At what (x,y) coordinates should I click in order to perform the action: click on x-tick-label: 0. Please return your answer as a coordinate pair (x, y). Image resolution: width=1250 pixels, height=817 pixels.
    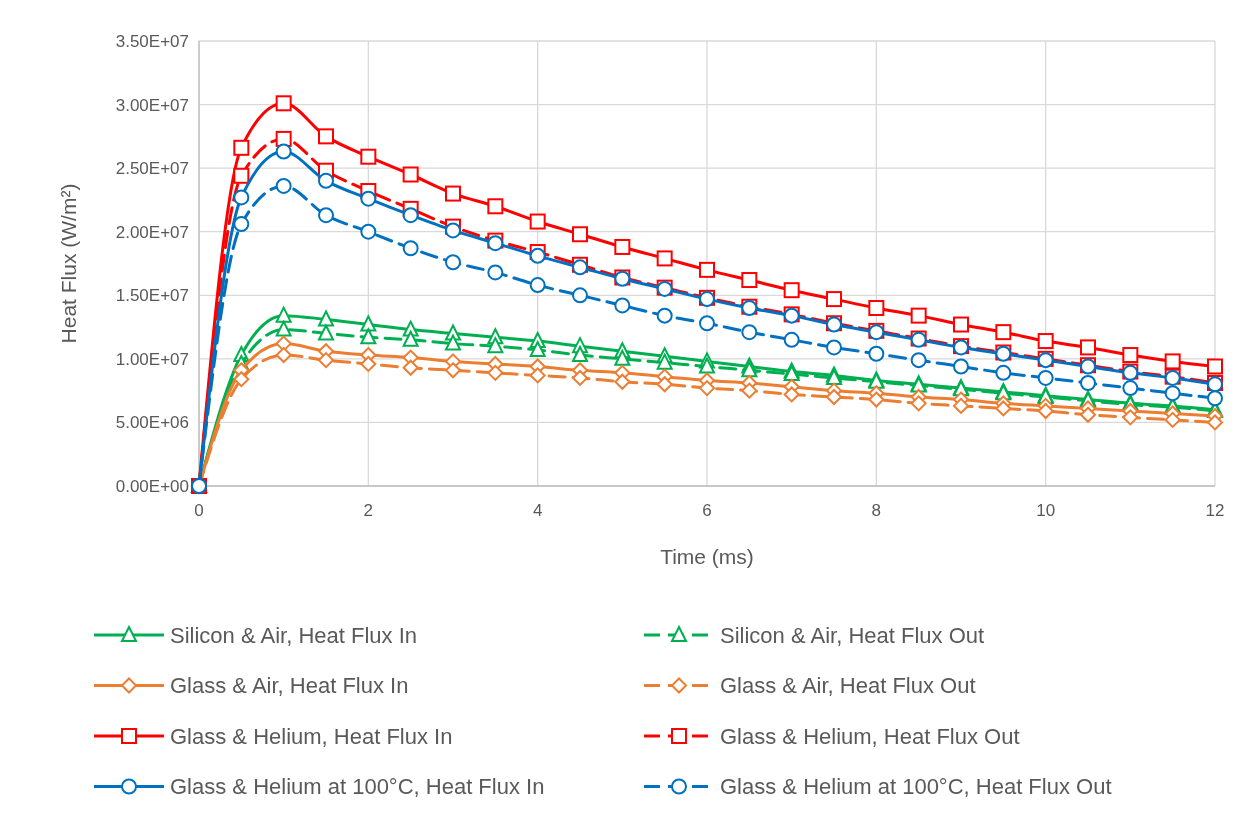
    Looking at the image, I should click on (199, 510).